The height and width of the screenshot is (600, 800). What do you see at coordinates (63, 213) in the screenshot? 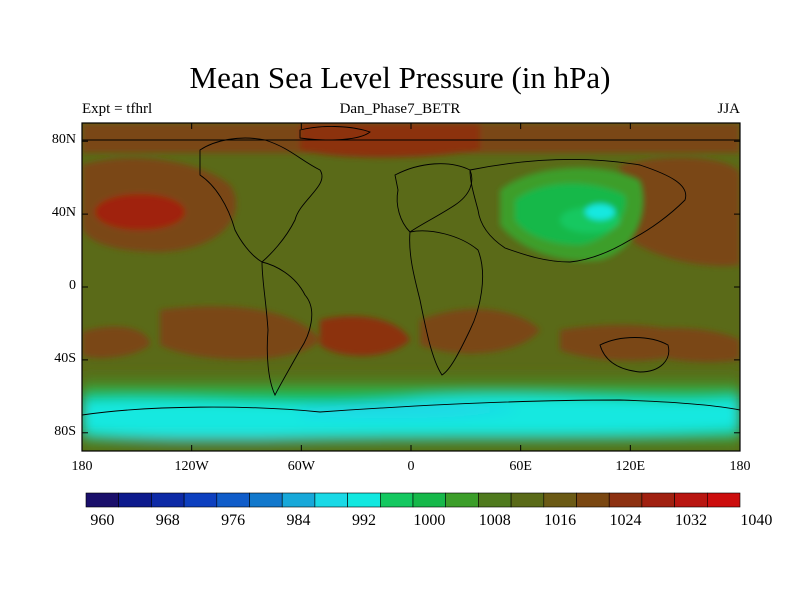
I see `y-tick-label: 40N` at bounding box center [63, 213].